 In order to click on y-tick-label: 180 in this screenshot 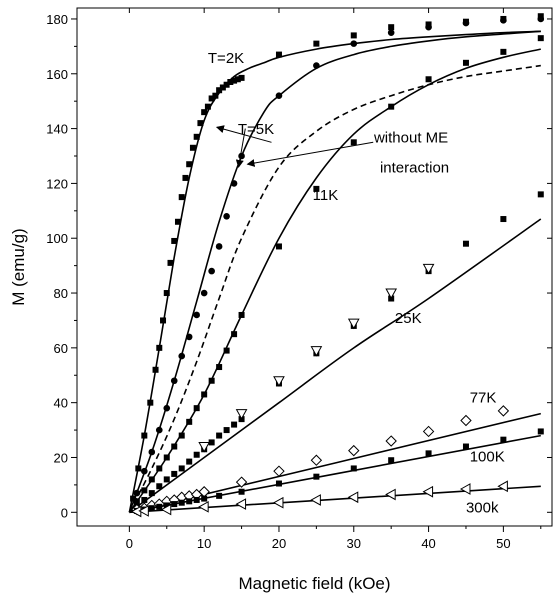, I will do `click(57, 19)`.